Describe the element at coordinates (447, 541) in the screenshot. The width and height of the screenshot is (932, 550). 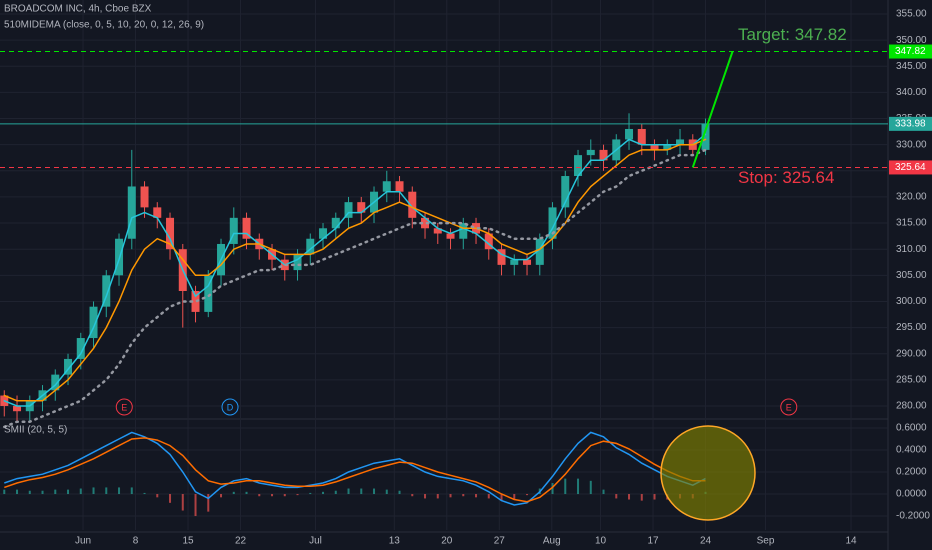
I see `x-tick-label: 20` at that location.